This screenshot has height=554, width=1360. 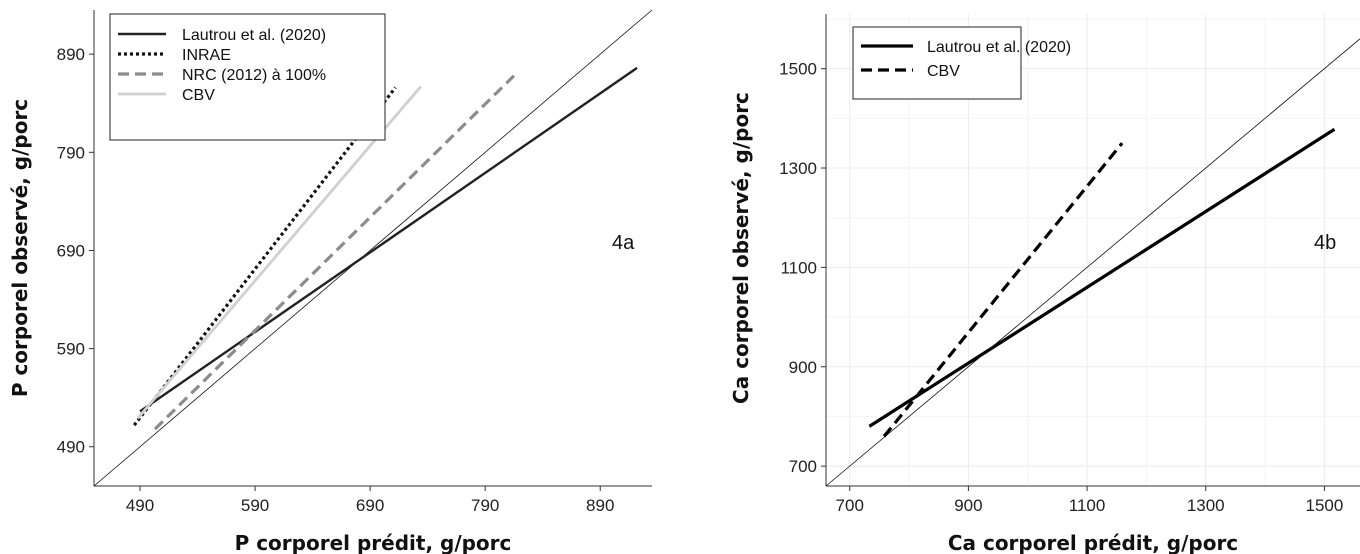 I want to click on legend-label: INRAE, so click(x=206, y=55).